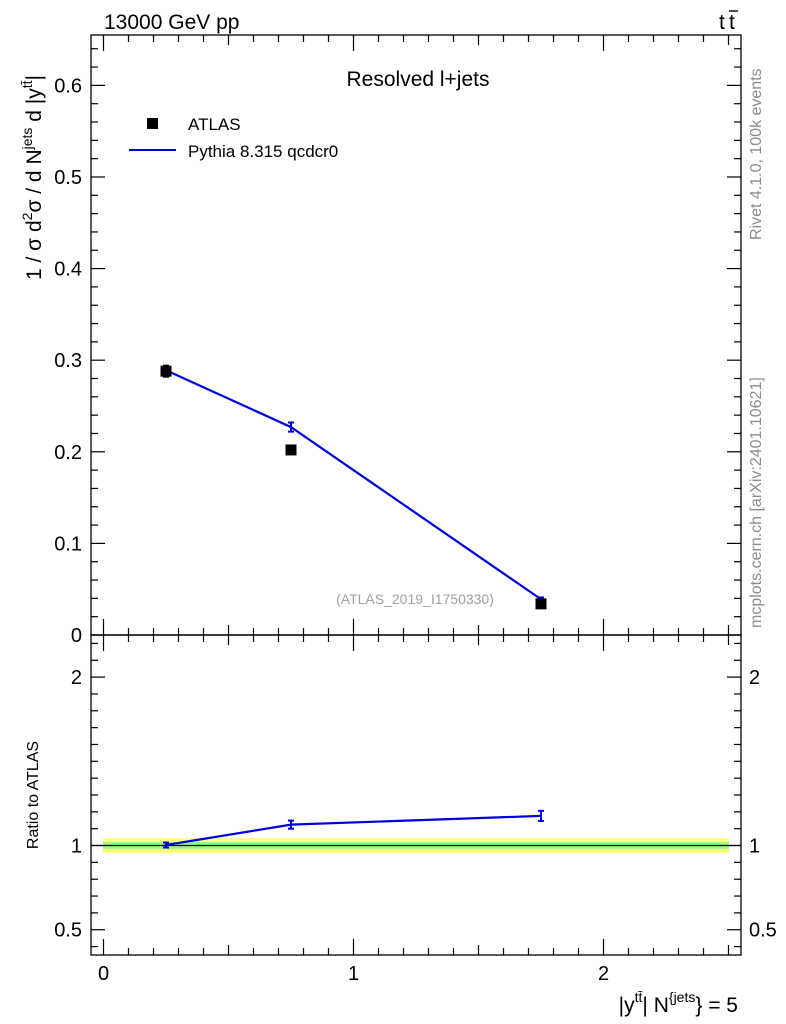 The image size is (786, 1024). Describe the element at coordinates (233, 138) in the screenshot. I see `legend: ATLAS Pythia 8.315 qcdcr0` at that location.